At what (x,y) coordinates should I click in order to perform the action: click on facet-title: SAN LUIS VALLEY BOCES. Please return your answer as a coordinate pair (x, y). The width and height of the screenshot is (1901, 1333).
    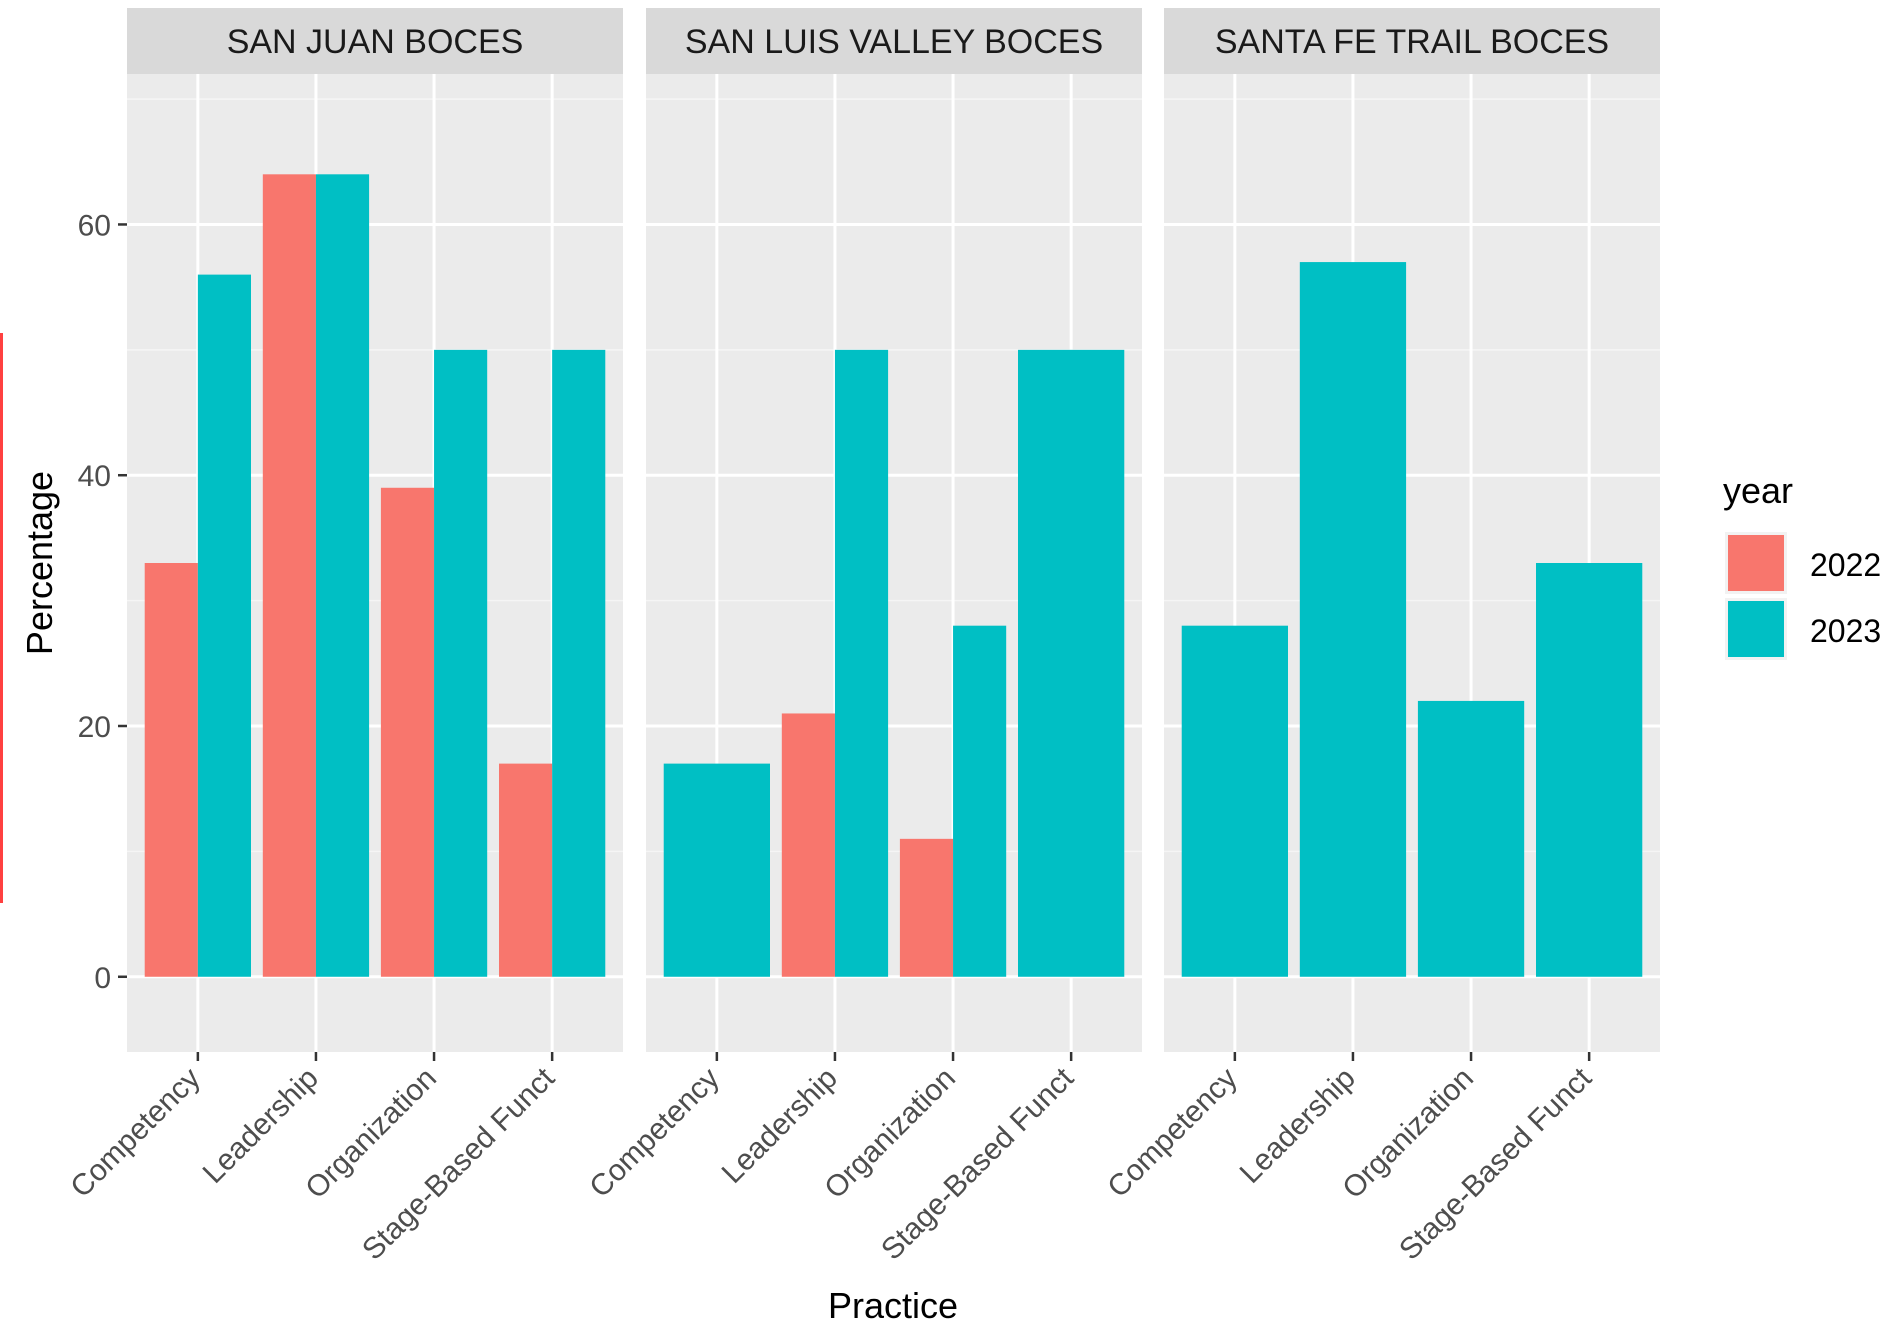
    Looking at the image, I should click on (894, 42).